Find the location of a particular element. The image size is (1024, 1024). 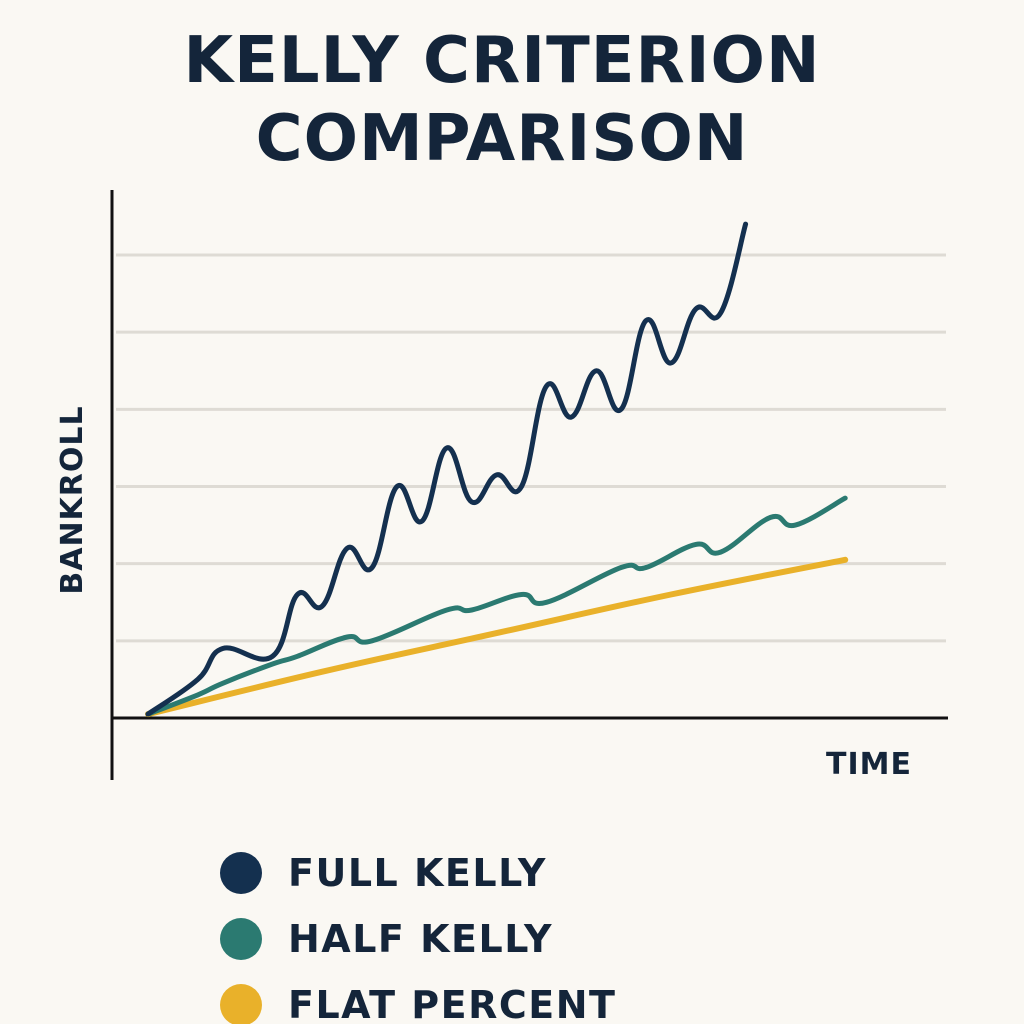

legend-item-half-kelly: HALF KELLY is located at coordinates (418, 939).